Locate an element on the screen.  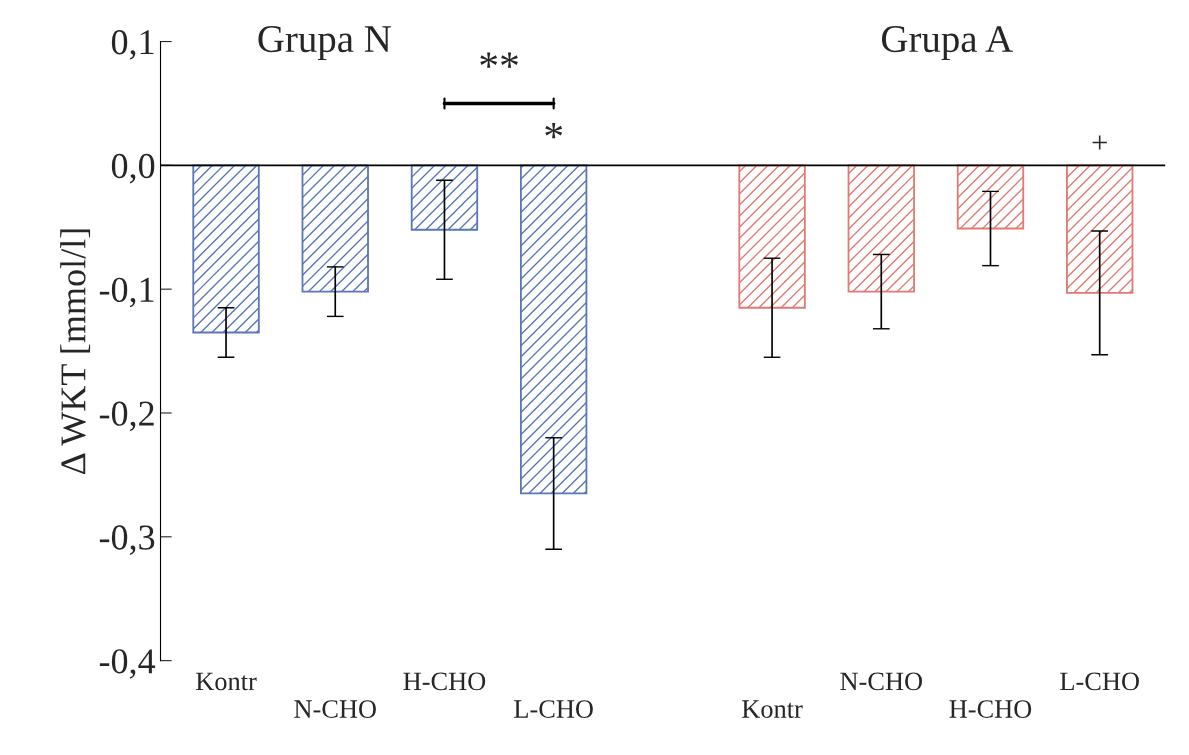
y-tick-label: -0,2 is located at coordinates (126, 416).